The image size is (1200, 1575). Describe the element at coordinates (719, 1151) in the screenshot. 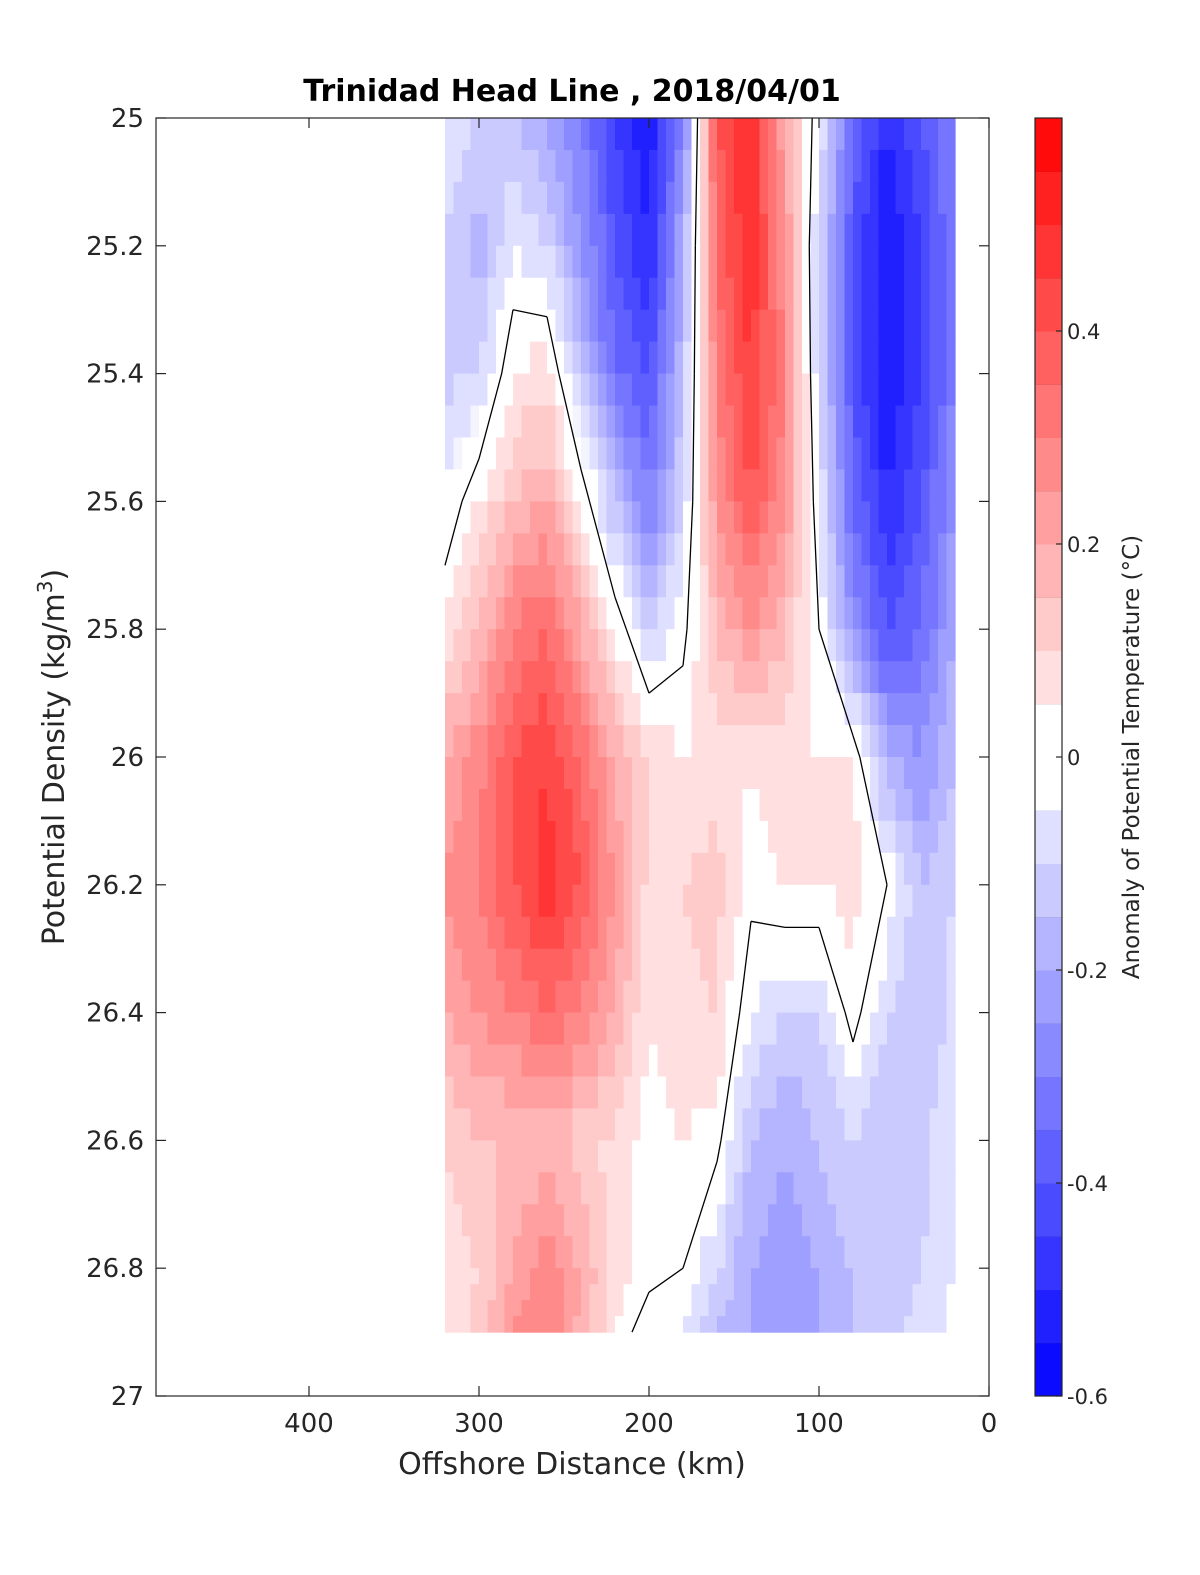

I see `zero-contour-segment` at that location.